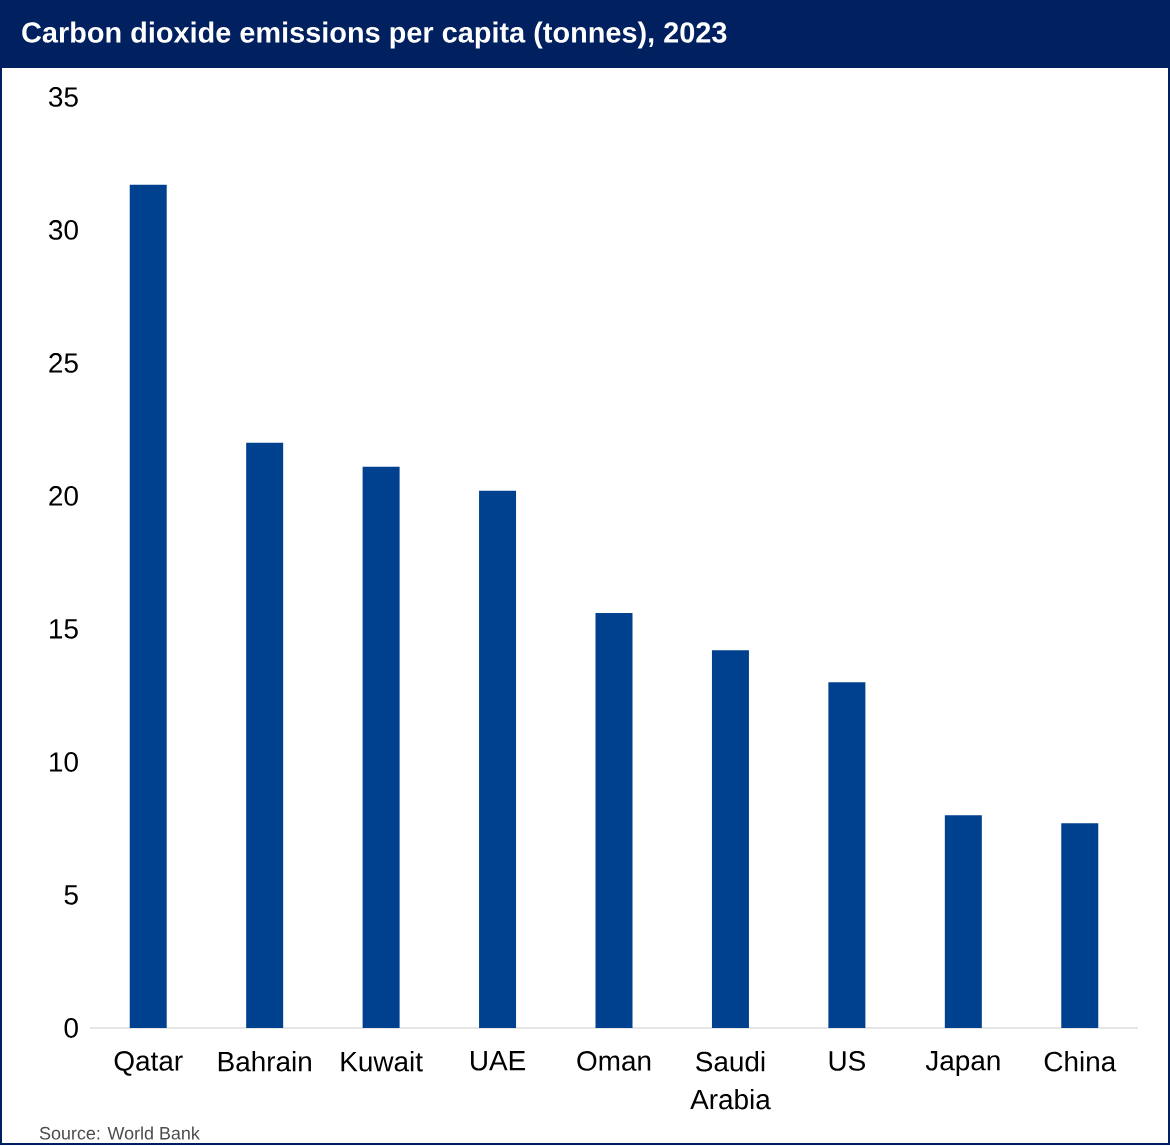 The width and height of the screenshot is (1170, 1146). I want to click on x-tick-label: Saudi Arabia, so click(730, 1080).